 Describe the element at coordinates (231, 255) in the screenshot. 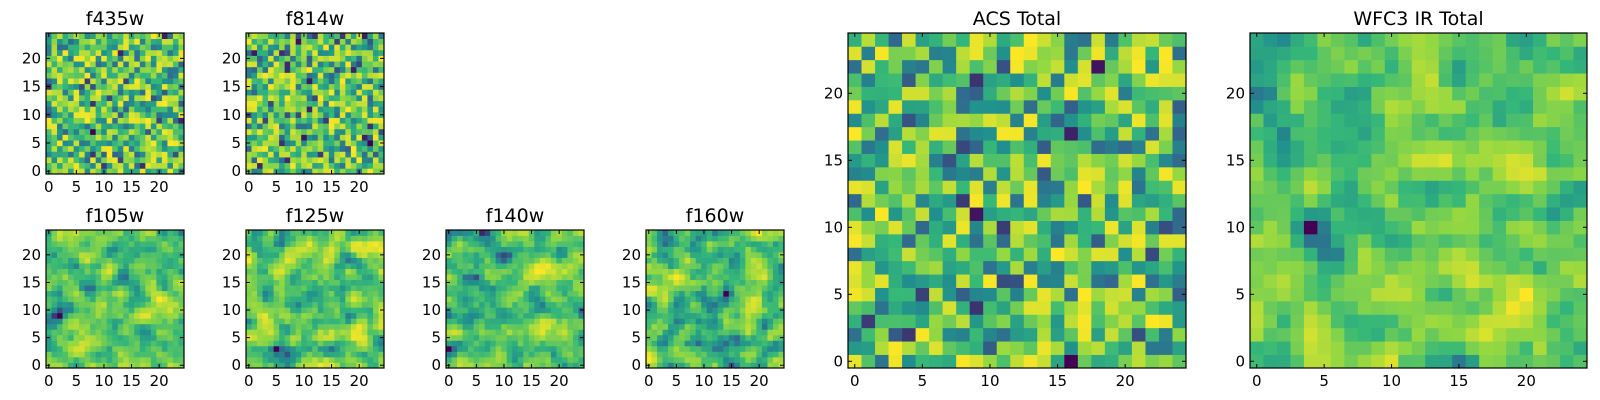

I see `y-tick-label: 20` at that location.